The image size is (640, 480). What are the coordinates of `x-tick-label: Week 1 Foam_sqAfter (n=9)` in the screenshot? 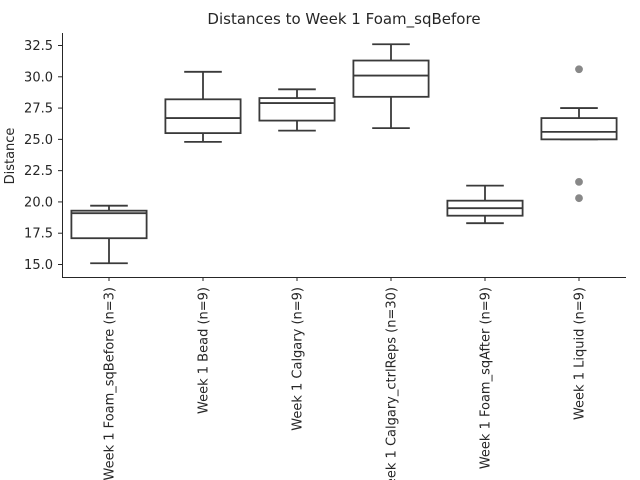 It's located at (486, 378).